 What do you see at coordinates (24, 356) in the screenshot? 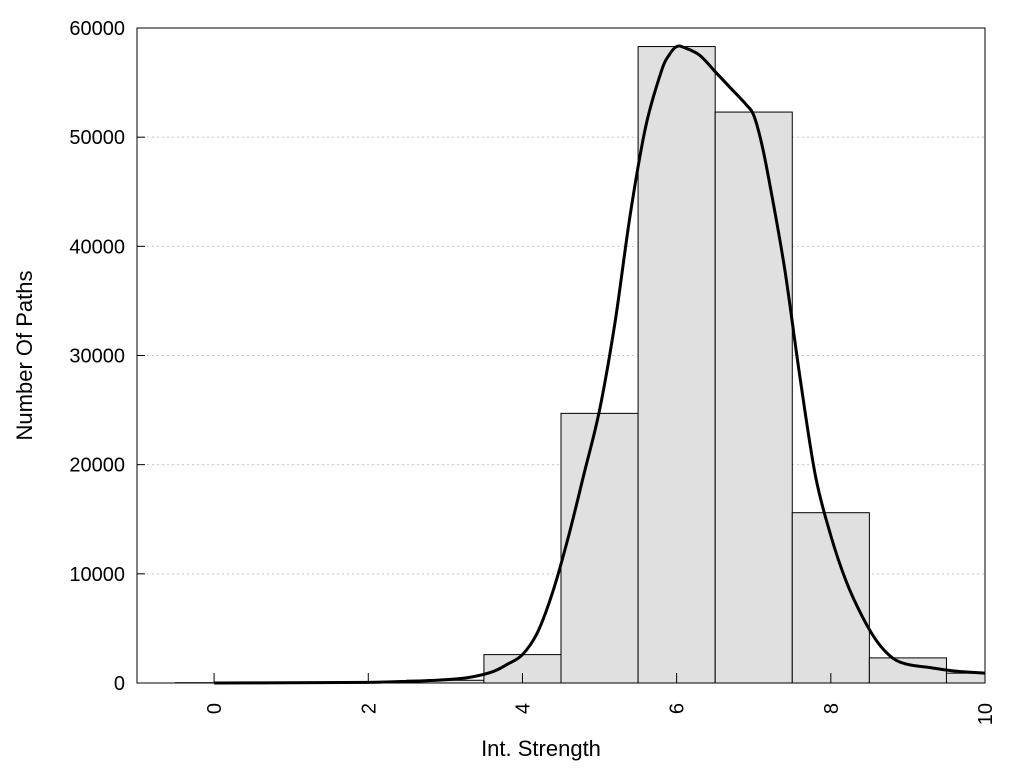
I see `y-axis-title: Number Of Paths` at bounding box center [24, 356].